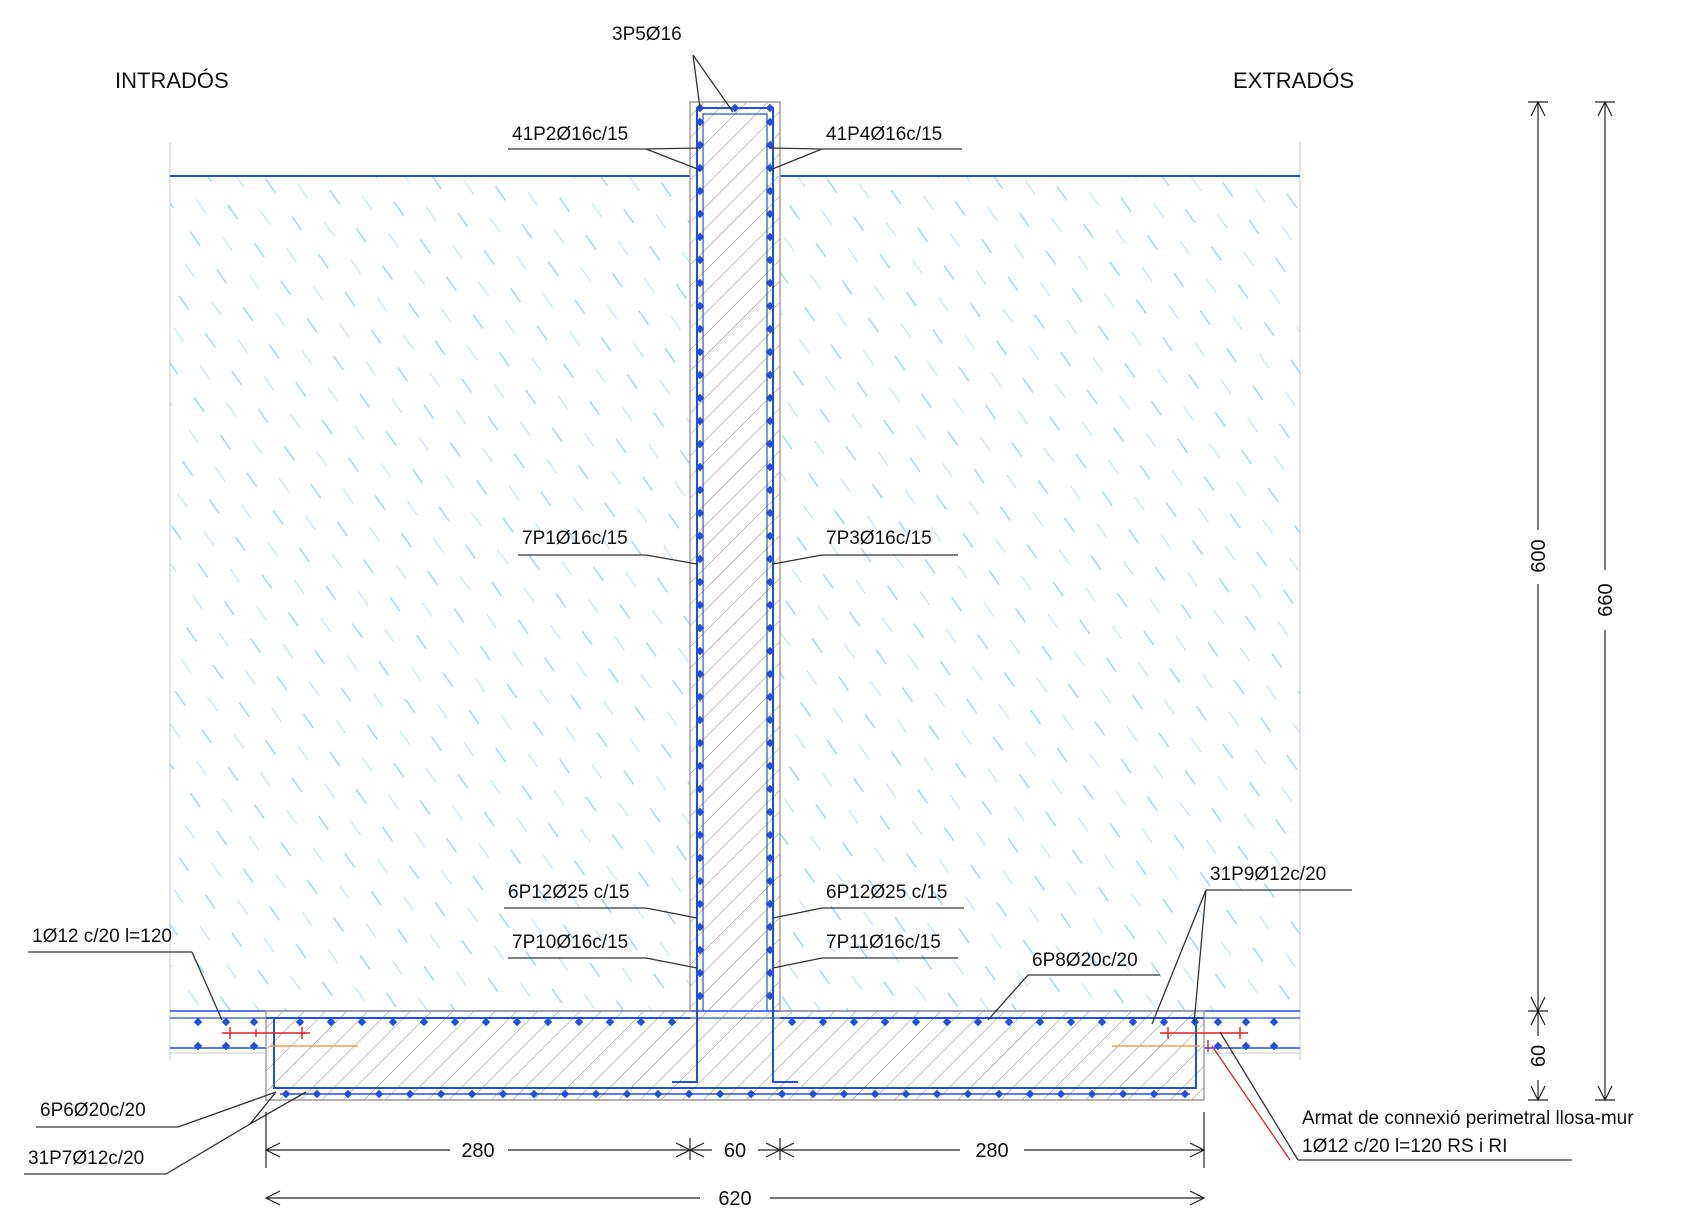 This screenshot has width=1687, height=1219. I want to click on dim-wall-height: 600, so click(1539, 555).